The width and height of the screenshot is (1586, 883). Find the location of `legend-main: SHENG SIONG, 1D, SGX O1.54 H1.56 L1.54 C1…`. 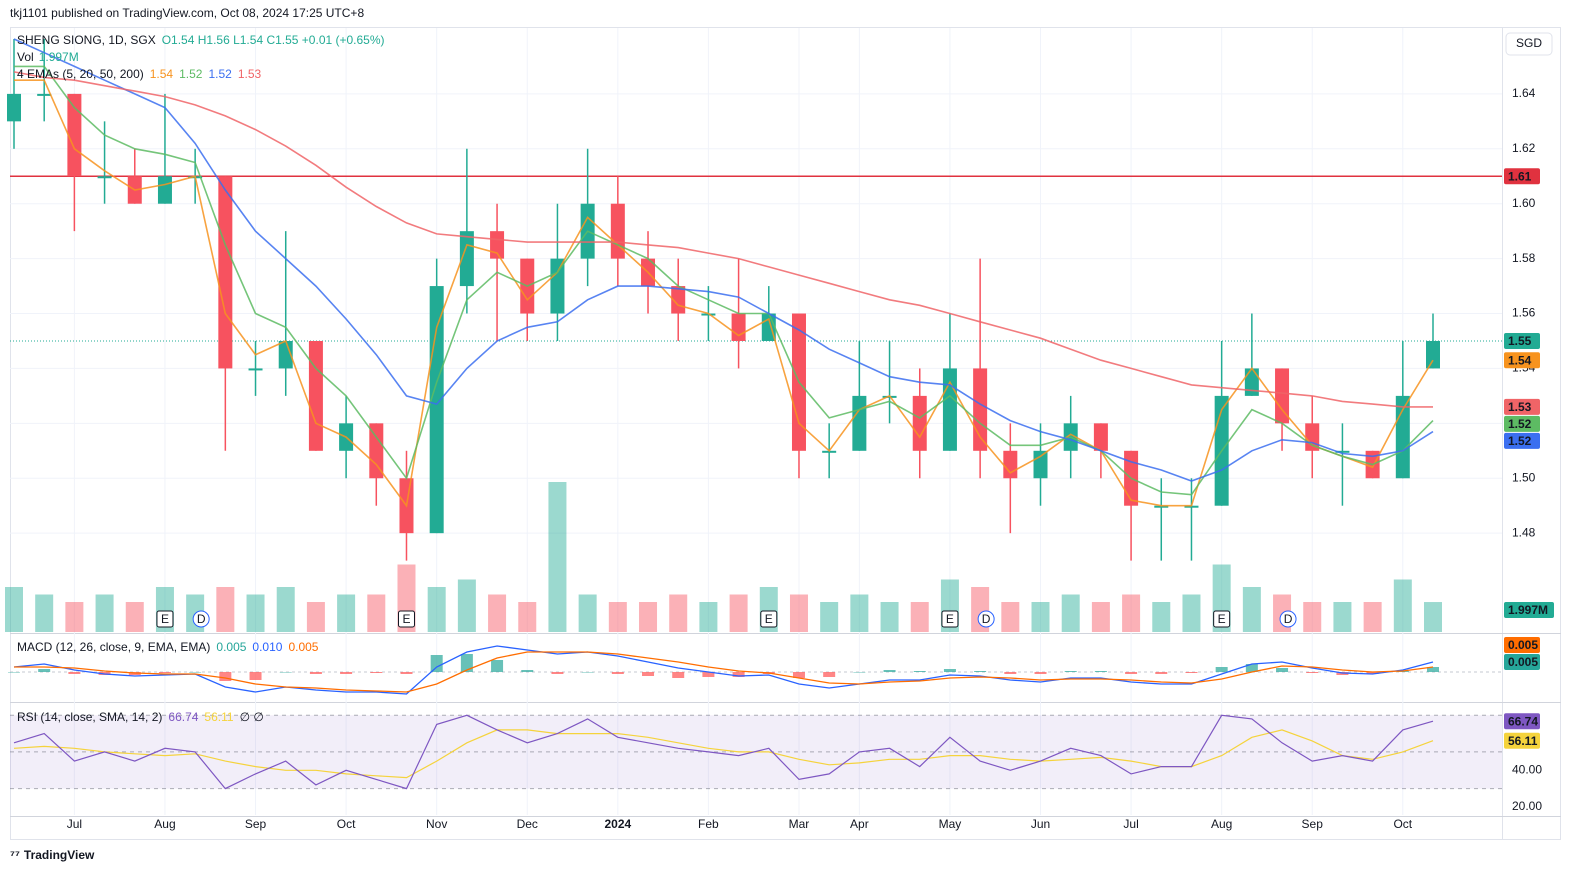

legend-main: SHENG SIONG, 1D, SGX O1.54 H1.56 L1.54 C1… is located at coordinates (201, 40).